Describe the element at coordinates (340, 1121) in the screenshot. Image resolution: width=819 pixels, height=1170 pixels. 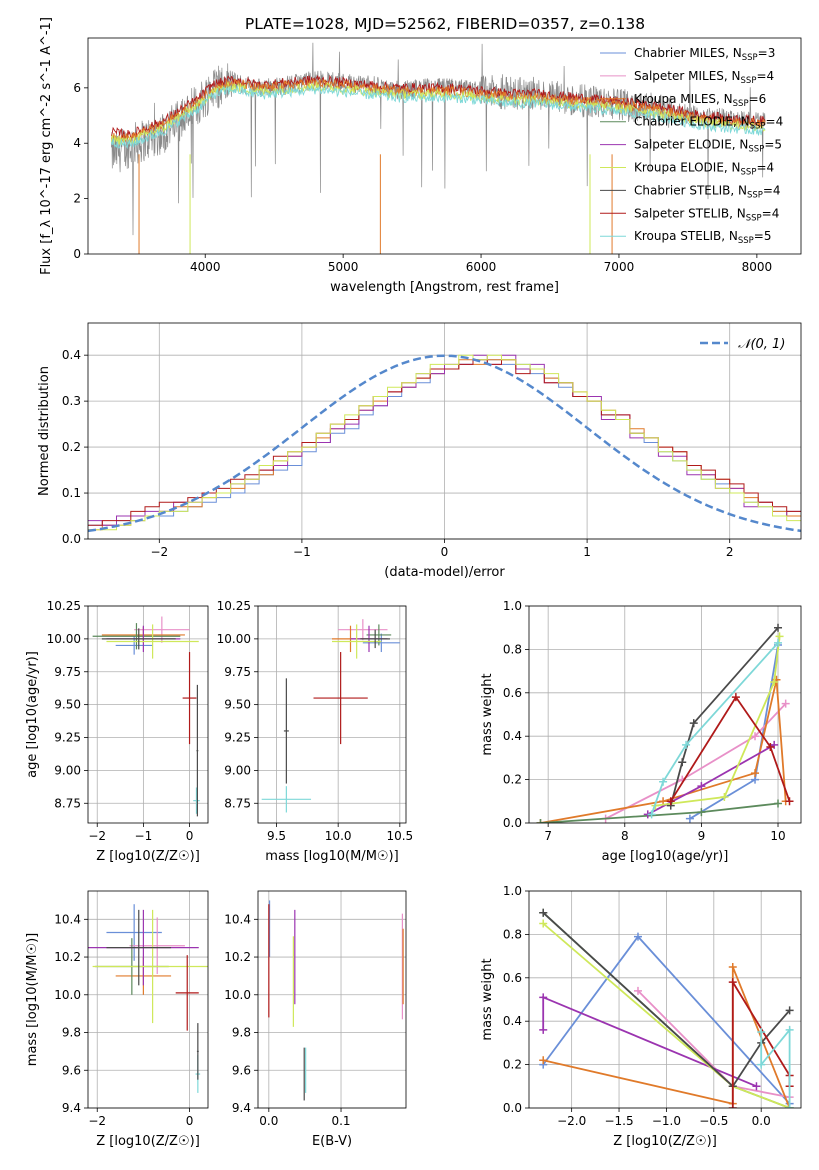
I see `x-tick-label: 0.1` at that location.